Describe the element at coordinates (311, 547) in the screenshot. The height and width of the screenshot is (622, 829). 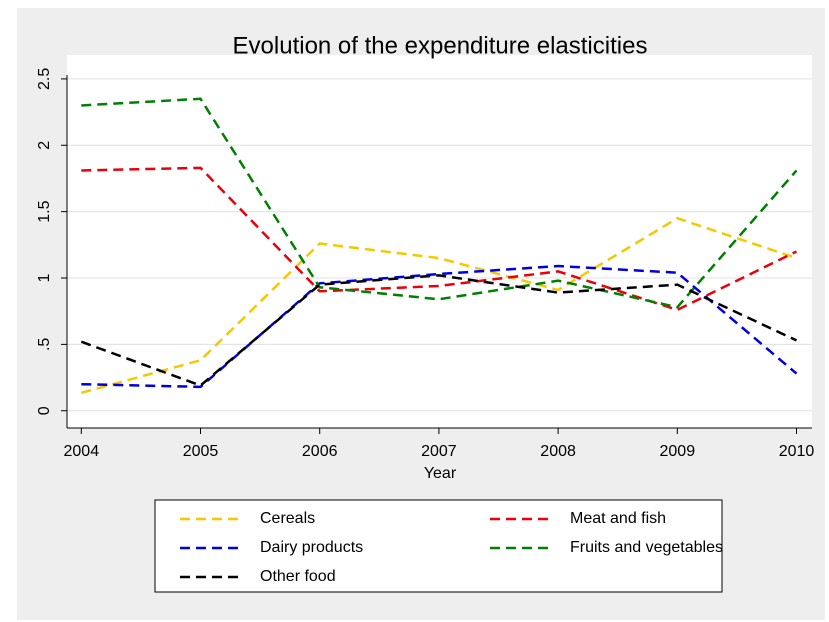
I see `legend-label: Dairy products` at that location.